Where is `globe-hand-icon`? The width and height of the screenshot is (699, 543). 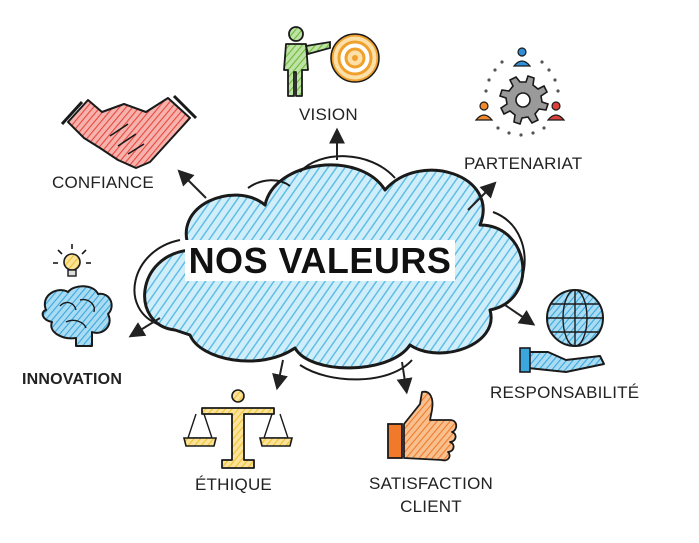 globe-hand-icon is located at coordinates (562, 331).